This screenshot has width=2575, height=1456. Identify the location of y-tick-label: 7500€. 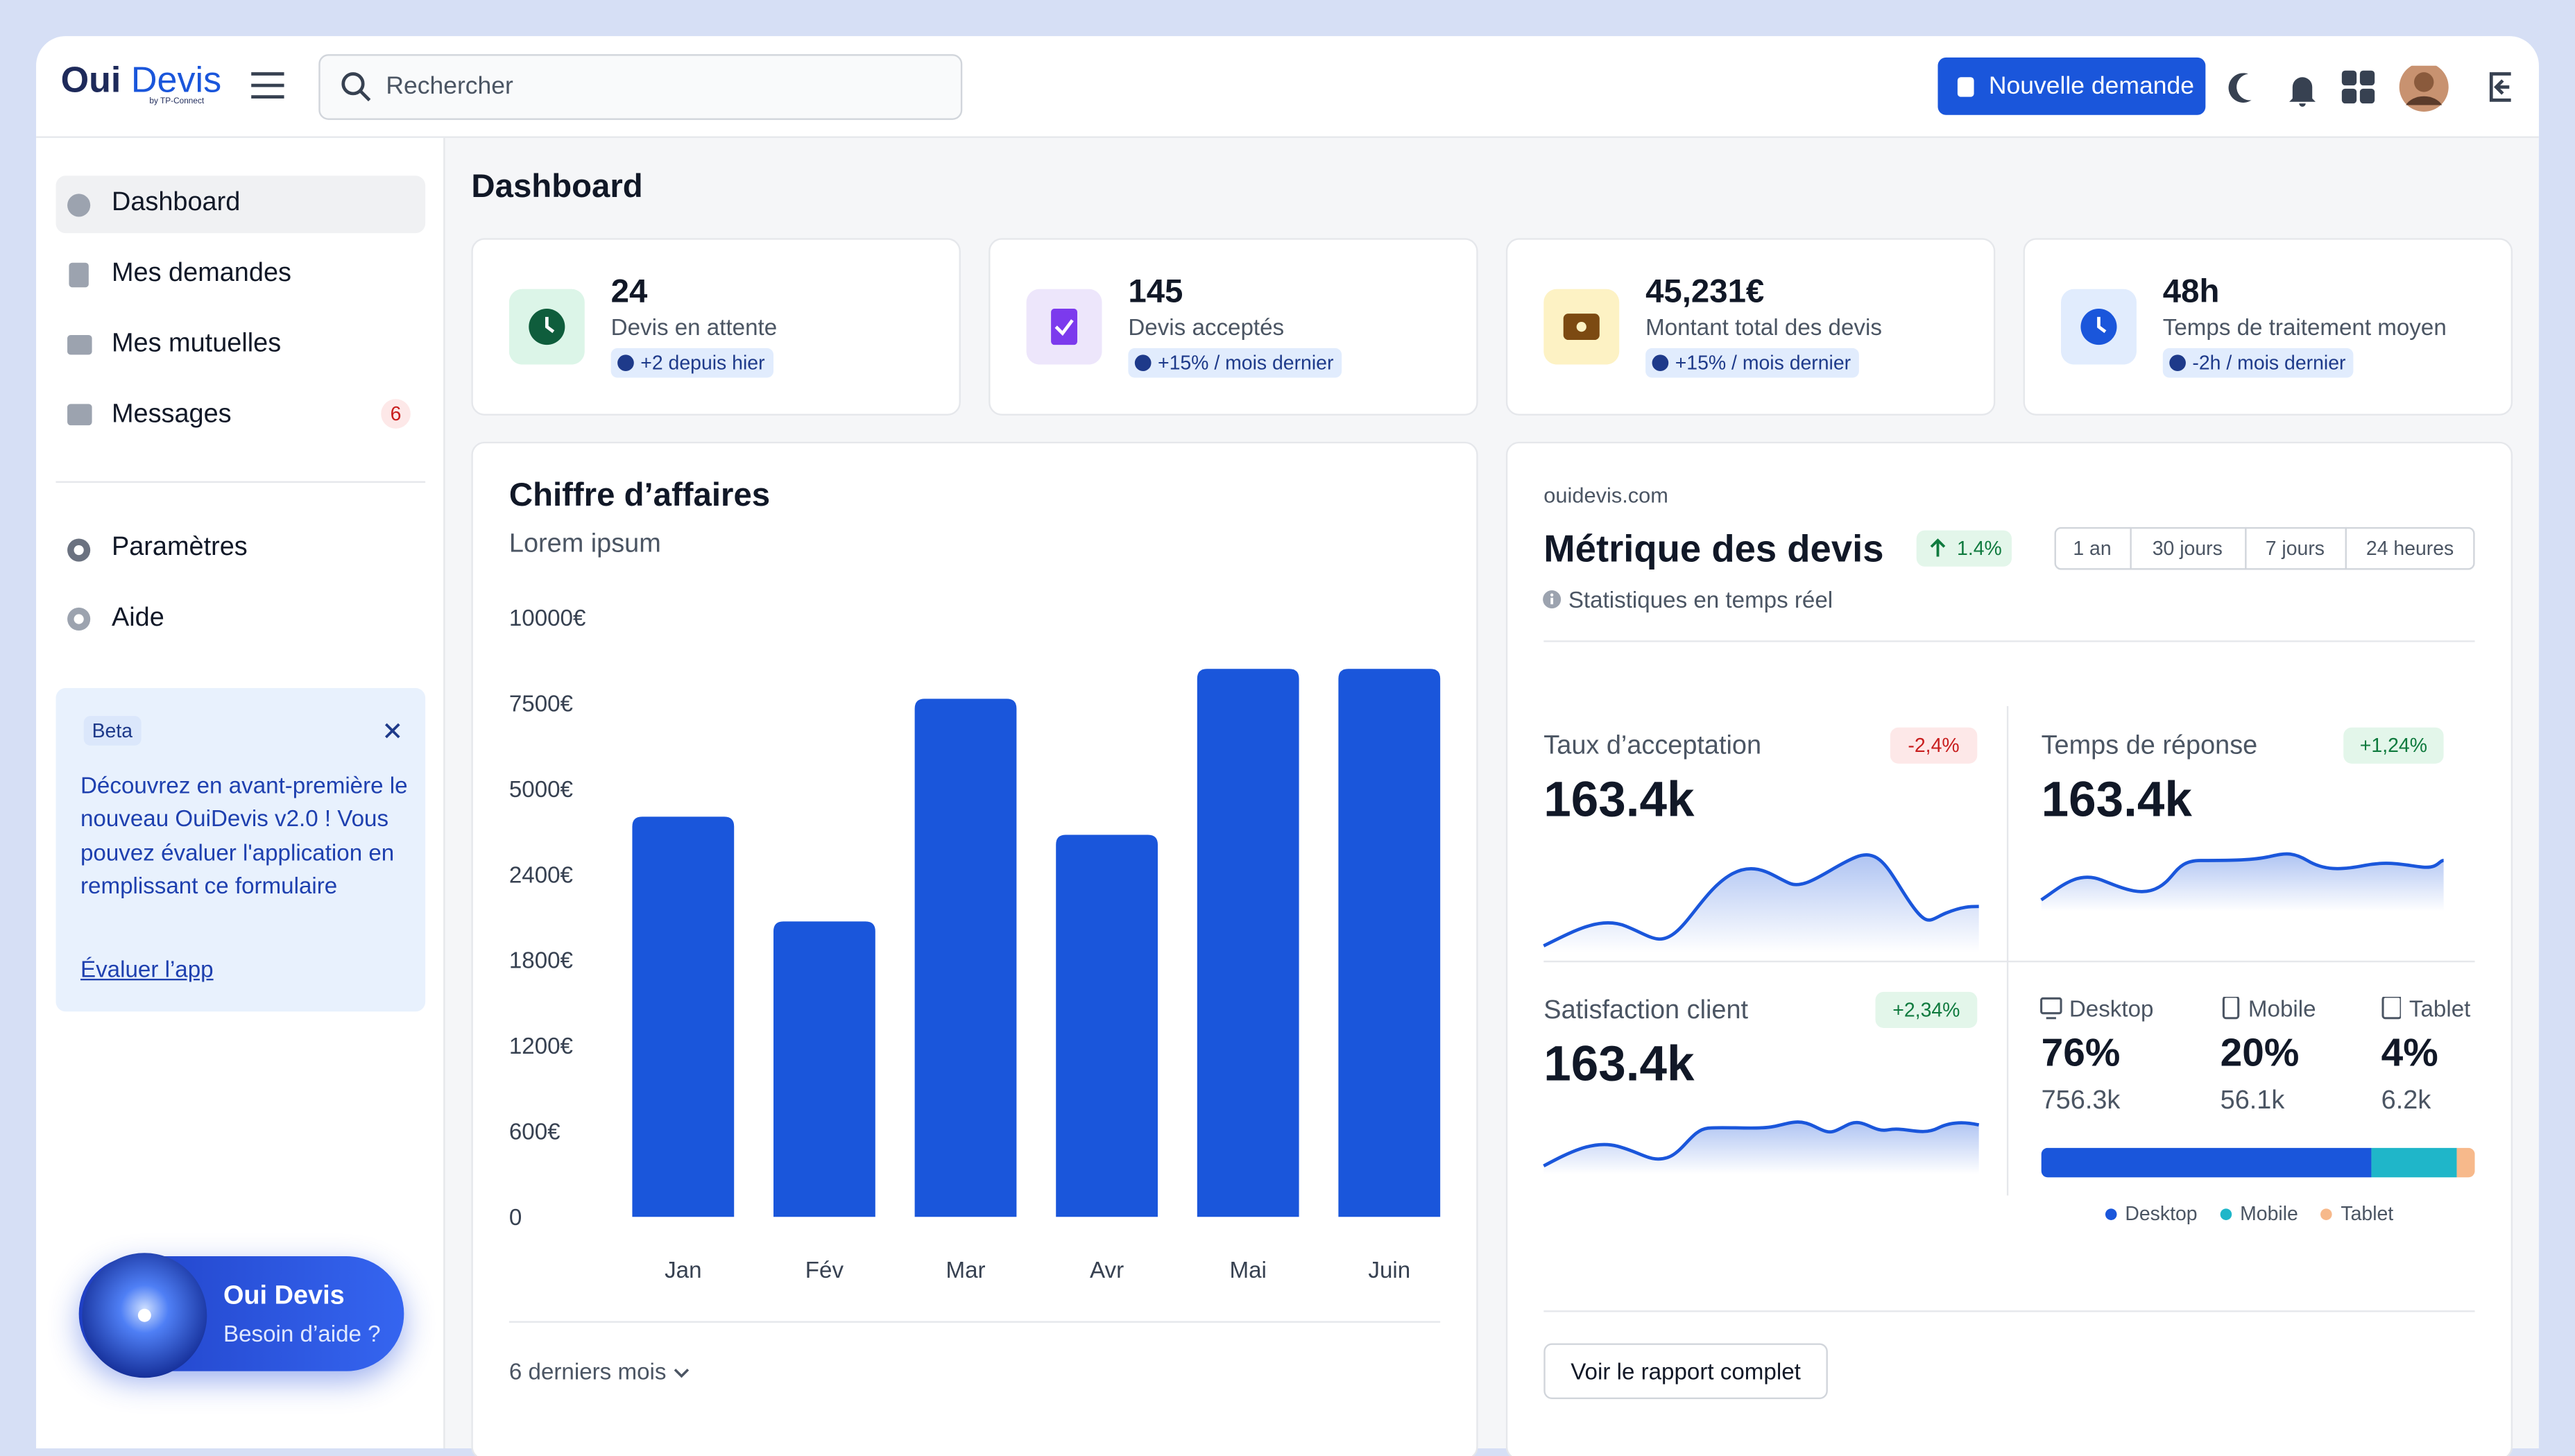
(541, 704).